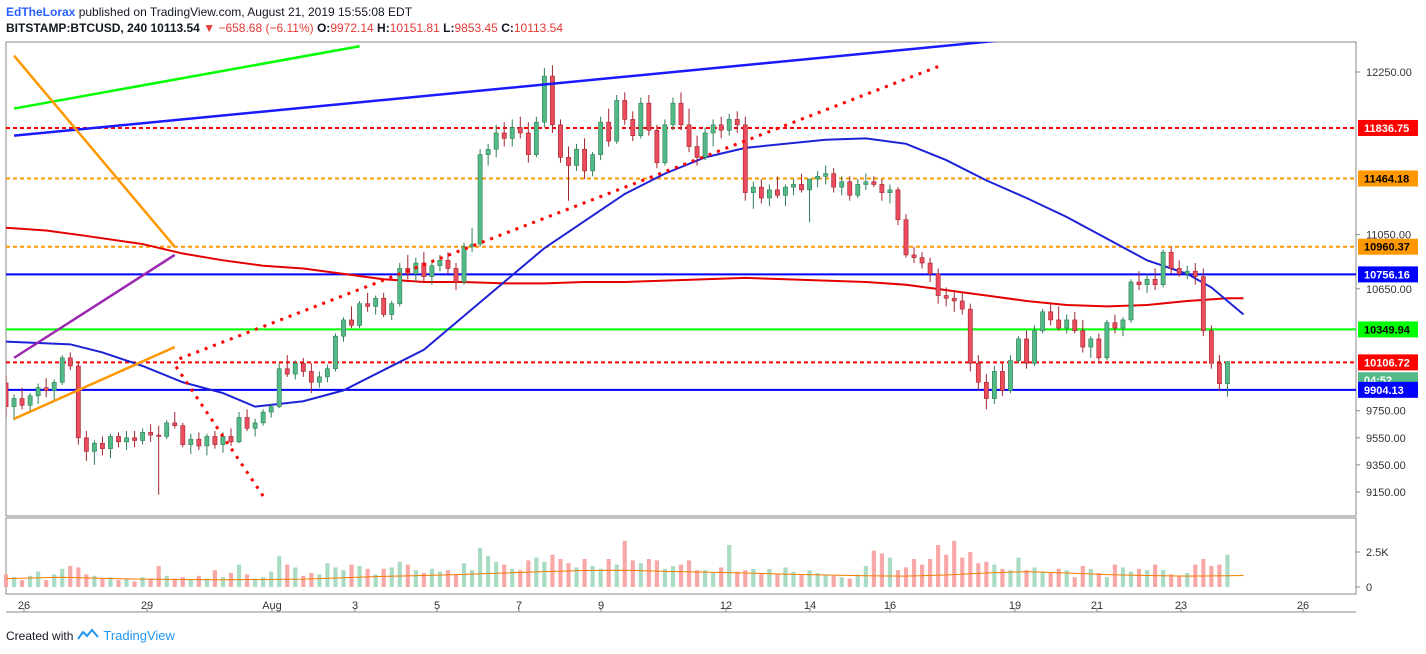 The width and height of the screenshot is (1426, 654). Describe the element at coordinates (90, 635) in the screenshot. I see `footer: Created with TradingView` at that location.